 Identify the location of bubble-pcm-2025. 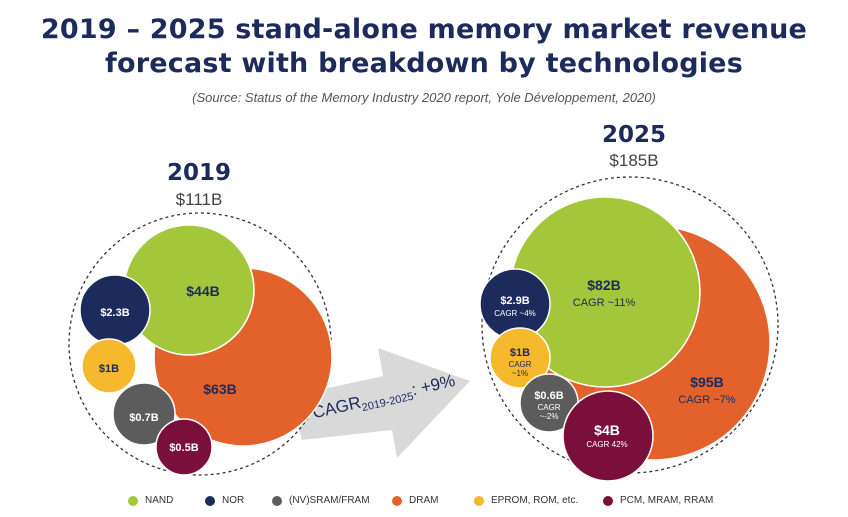
(608, 436).